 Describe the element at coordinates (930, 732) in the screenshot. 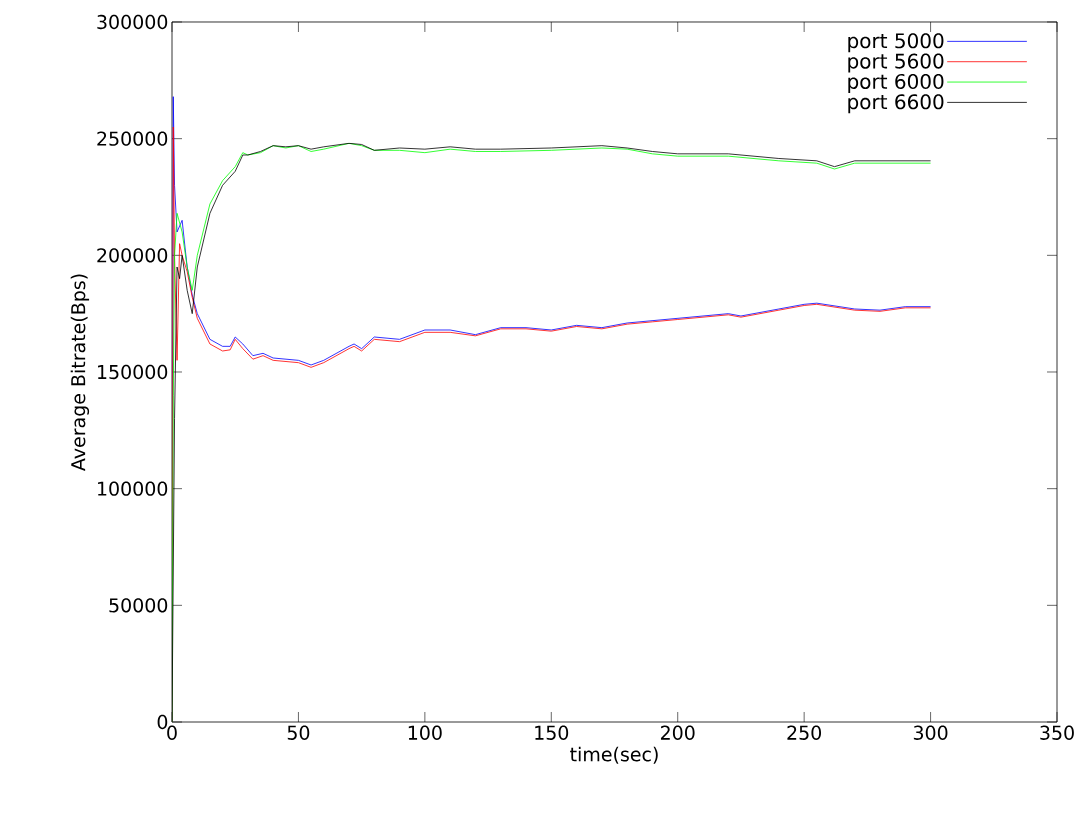

I see `x-tick-label: 300` at that location.